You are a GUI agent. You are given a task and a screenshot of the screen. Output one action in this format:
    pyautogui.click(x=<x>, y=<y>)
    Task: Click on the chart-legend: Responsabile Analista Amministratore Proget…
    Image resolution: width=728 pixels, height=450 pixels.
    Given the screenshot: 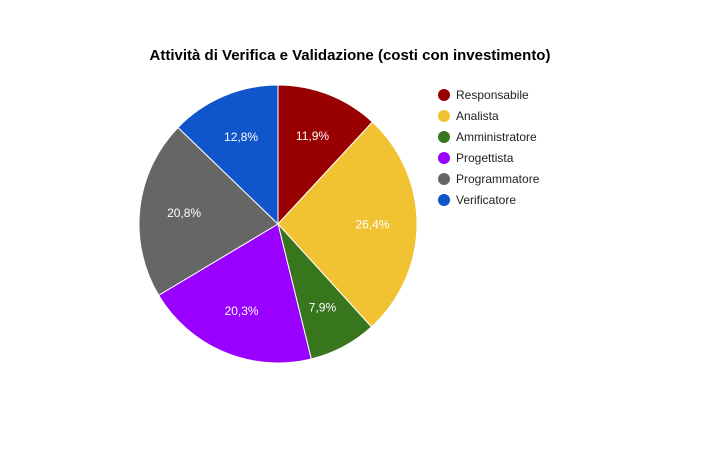 What is the action you would take?
    pyautogui.click(x=488, y=147)
    